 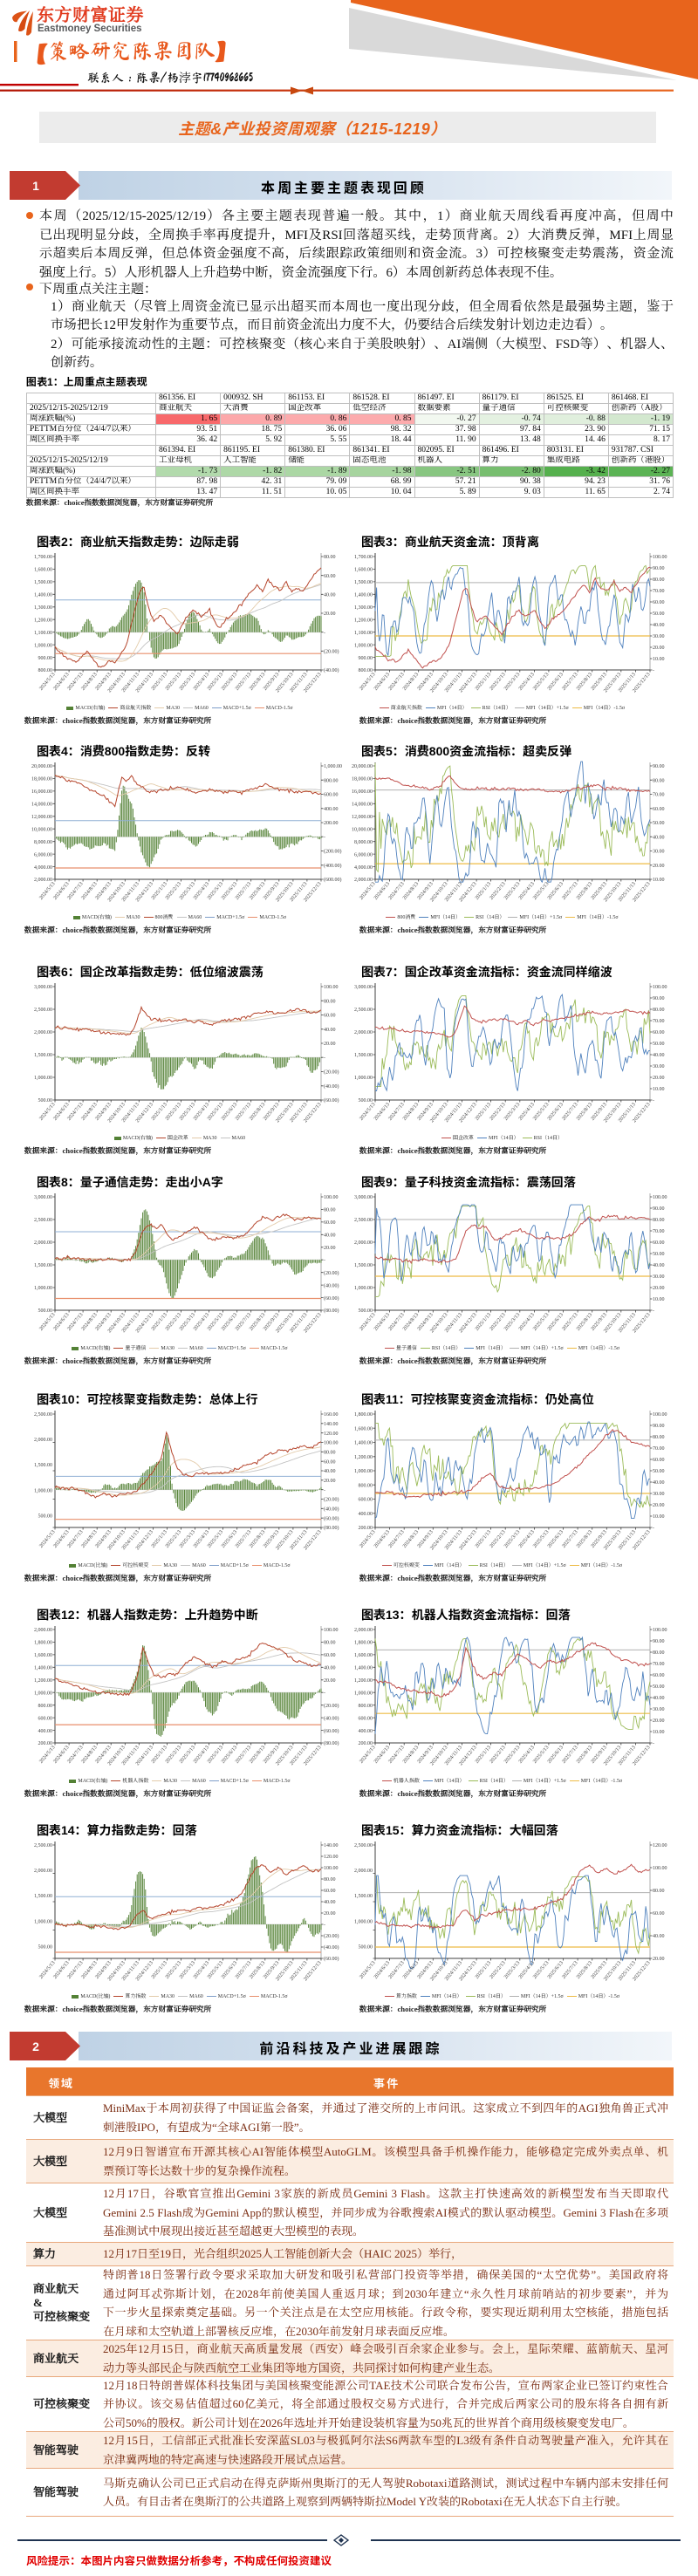 I want to click on svg-text: 10,000.00, so click(x=41, y=829).